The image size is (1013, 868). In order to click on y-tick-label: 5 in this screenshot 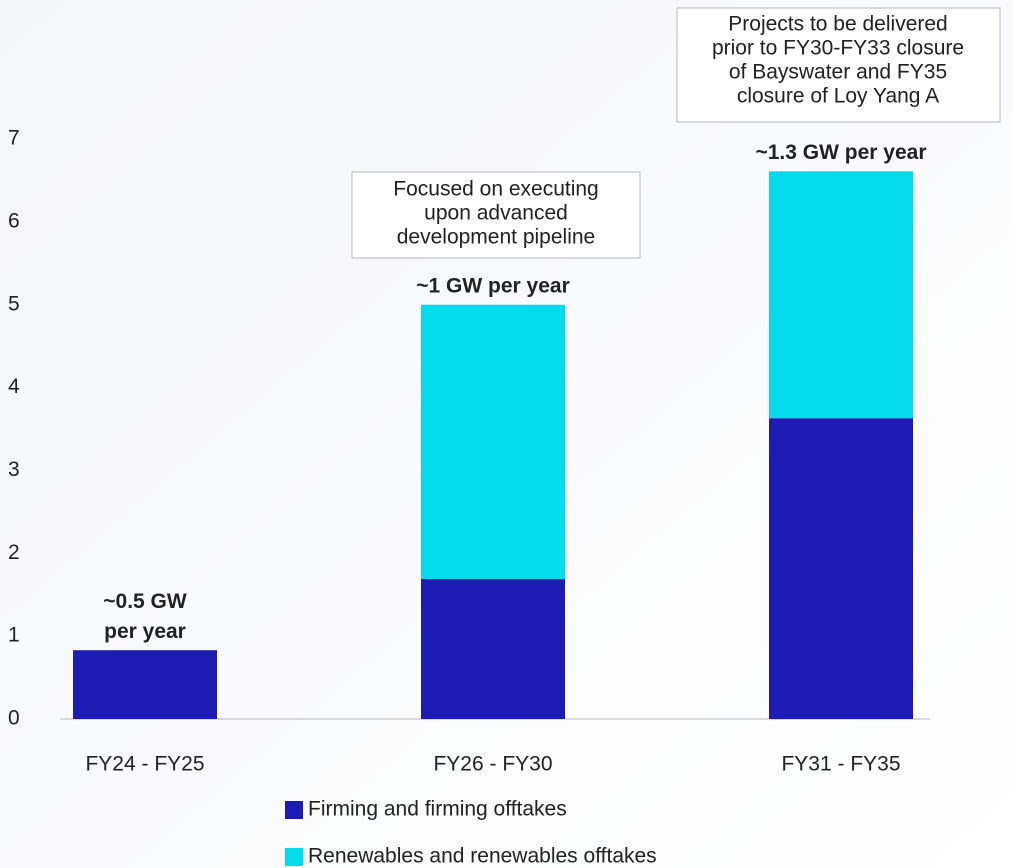, I will do `click(14, 303)`.